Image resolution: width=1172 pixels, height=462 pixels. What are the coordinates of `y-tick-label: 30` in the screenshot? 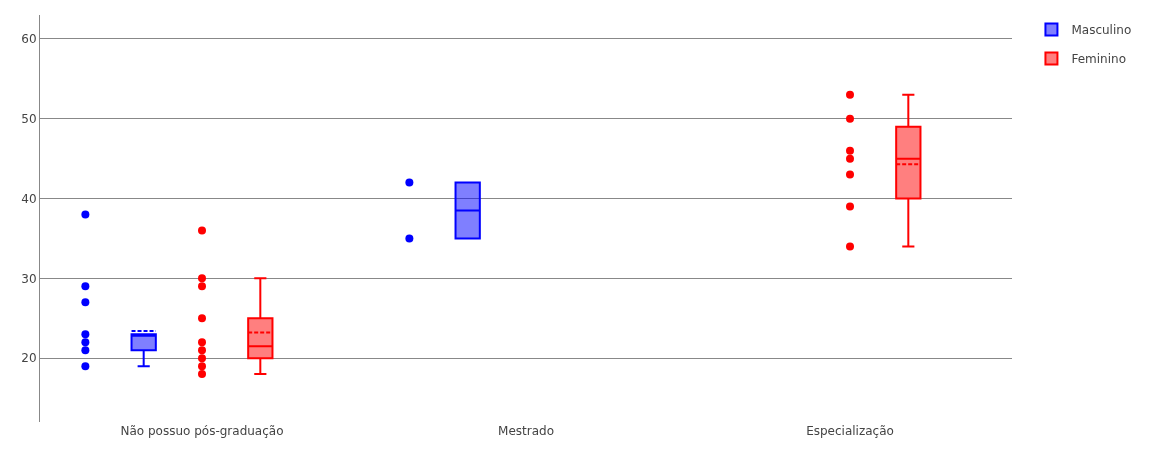 It's located at (29, 278).